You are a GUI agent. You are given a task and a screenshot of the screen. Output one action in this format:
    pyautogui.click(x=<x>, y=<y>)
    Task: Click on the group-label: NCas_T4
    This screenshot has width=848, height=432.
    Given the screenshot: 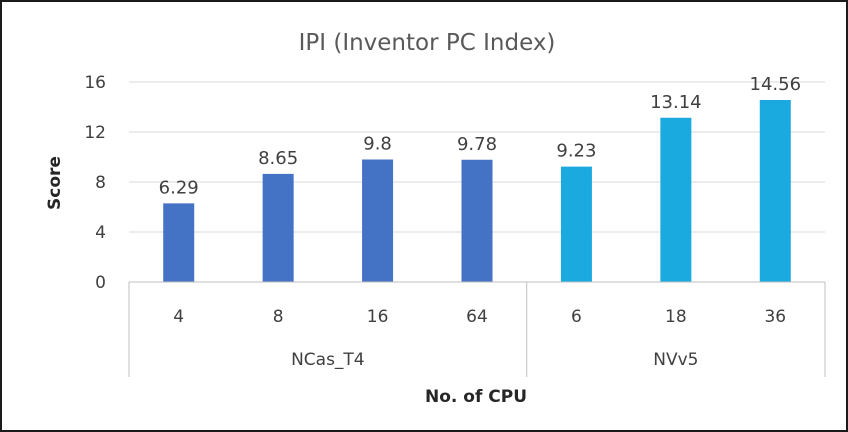 What is the action you would take?
    pyautogui.click(x=328, y=360)
    